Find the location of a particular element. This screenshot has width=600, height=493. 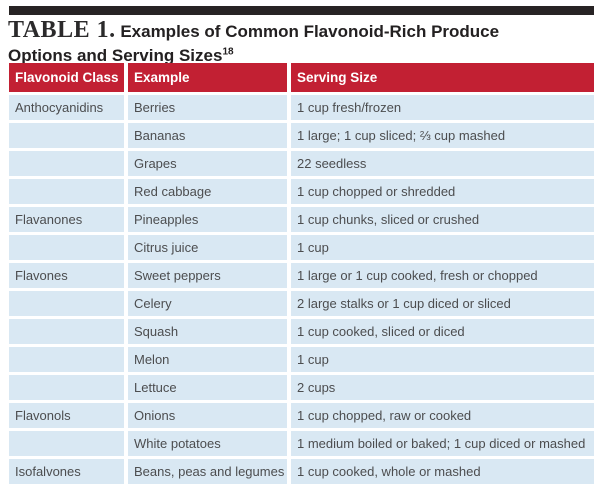

example-cell: Bananas is located at coordinates (207, 135).